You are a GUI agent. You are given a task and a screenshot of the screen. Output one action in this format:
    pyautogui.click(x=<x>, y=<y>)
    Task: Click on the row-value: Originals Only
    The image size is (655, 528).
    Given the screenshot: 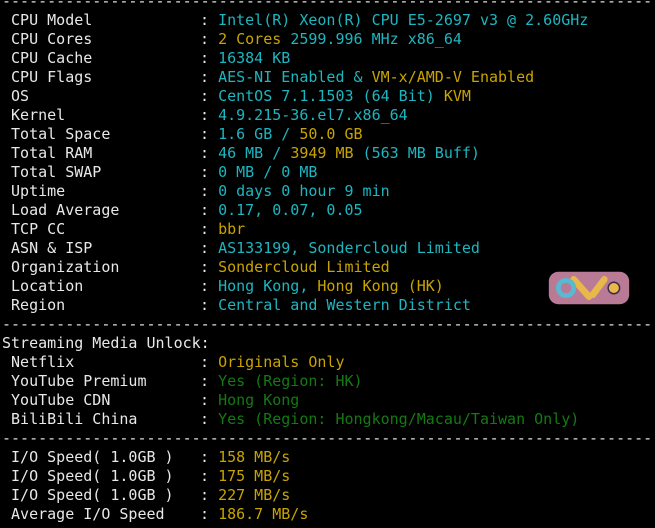 What is the action you would take?
    pyautogui.click(x=281, y=362)
    